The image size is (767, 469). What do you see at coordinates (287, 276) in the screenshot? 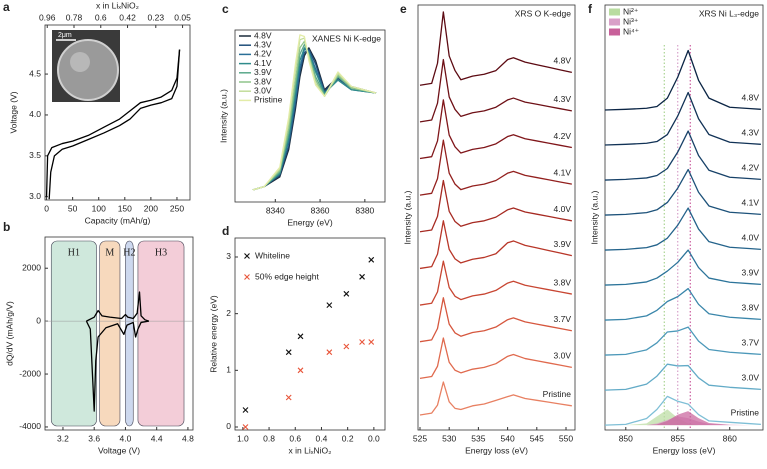
I see `legend-label: 50% edge height` at bounding box center [287, 276].